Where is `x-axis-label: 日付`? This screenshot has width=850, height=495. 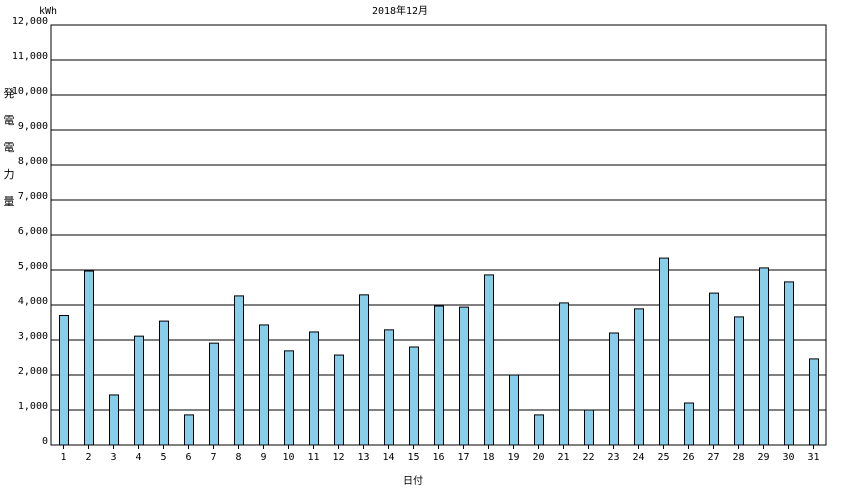
x-axis-label: 日付 is located at coordinates (413, 480).